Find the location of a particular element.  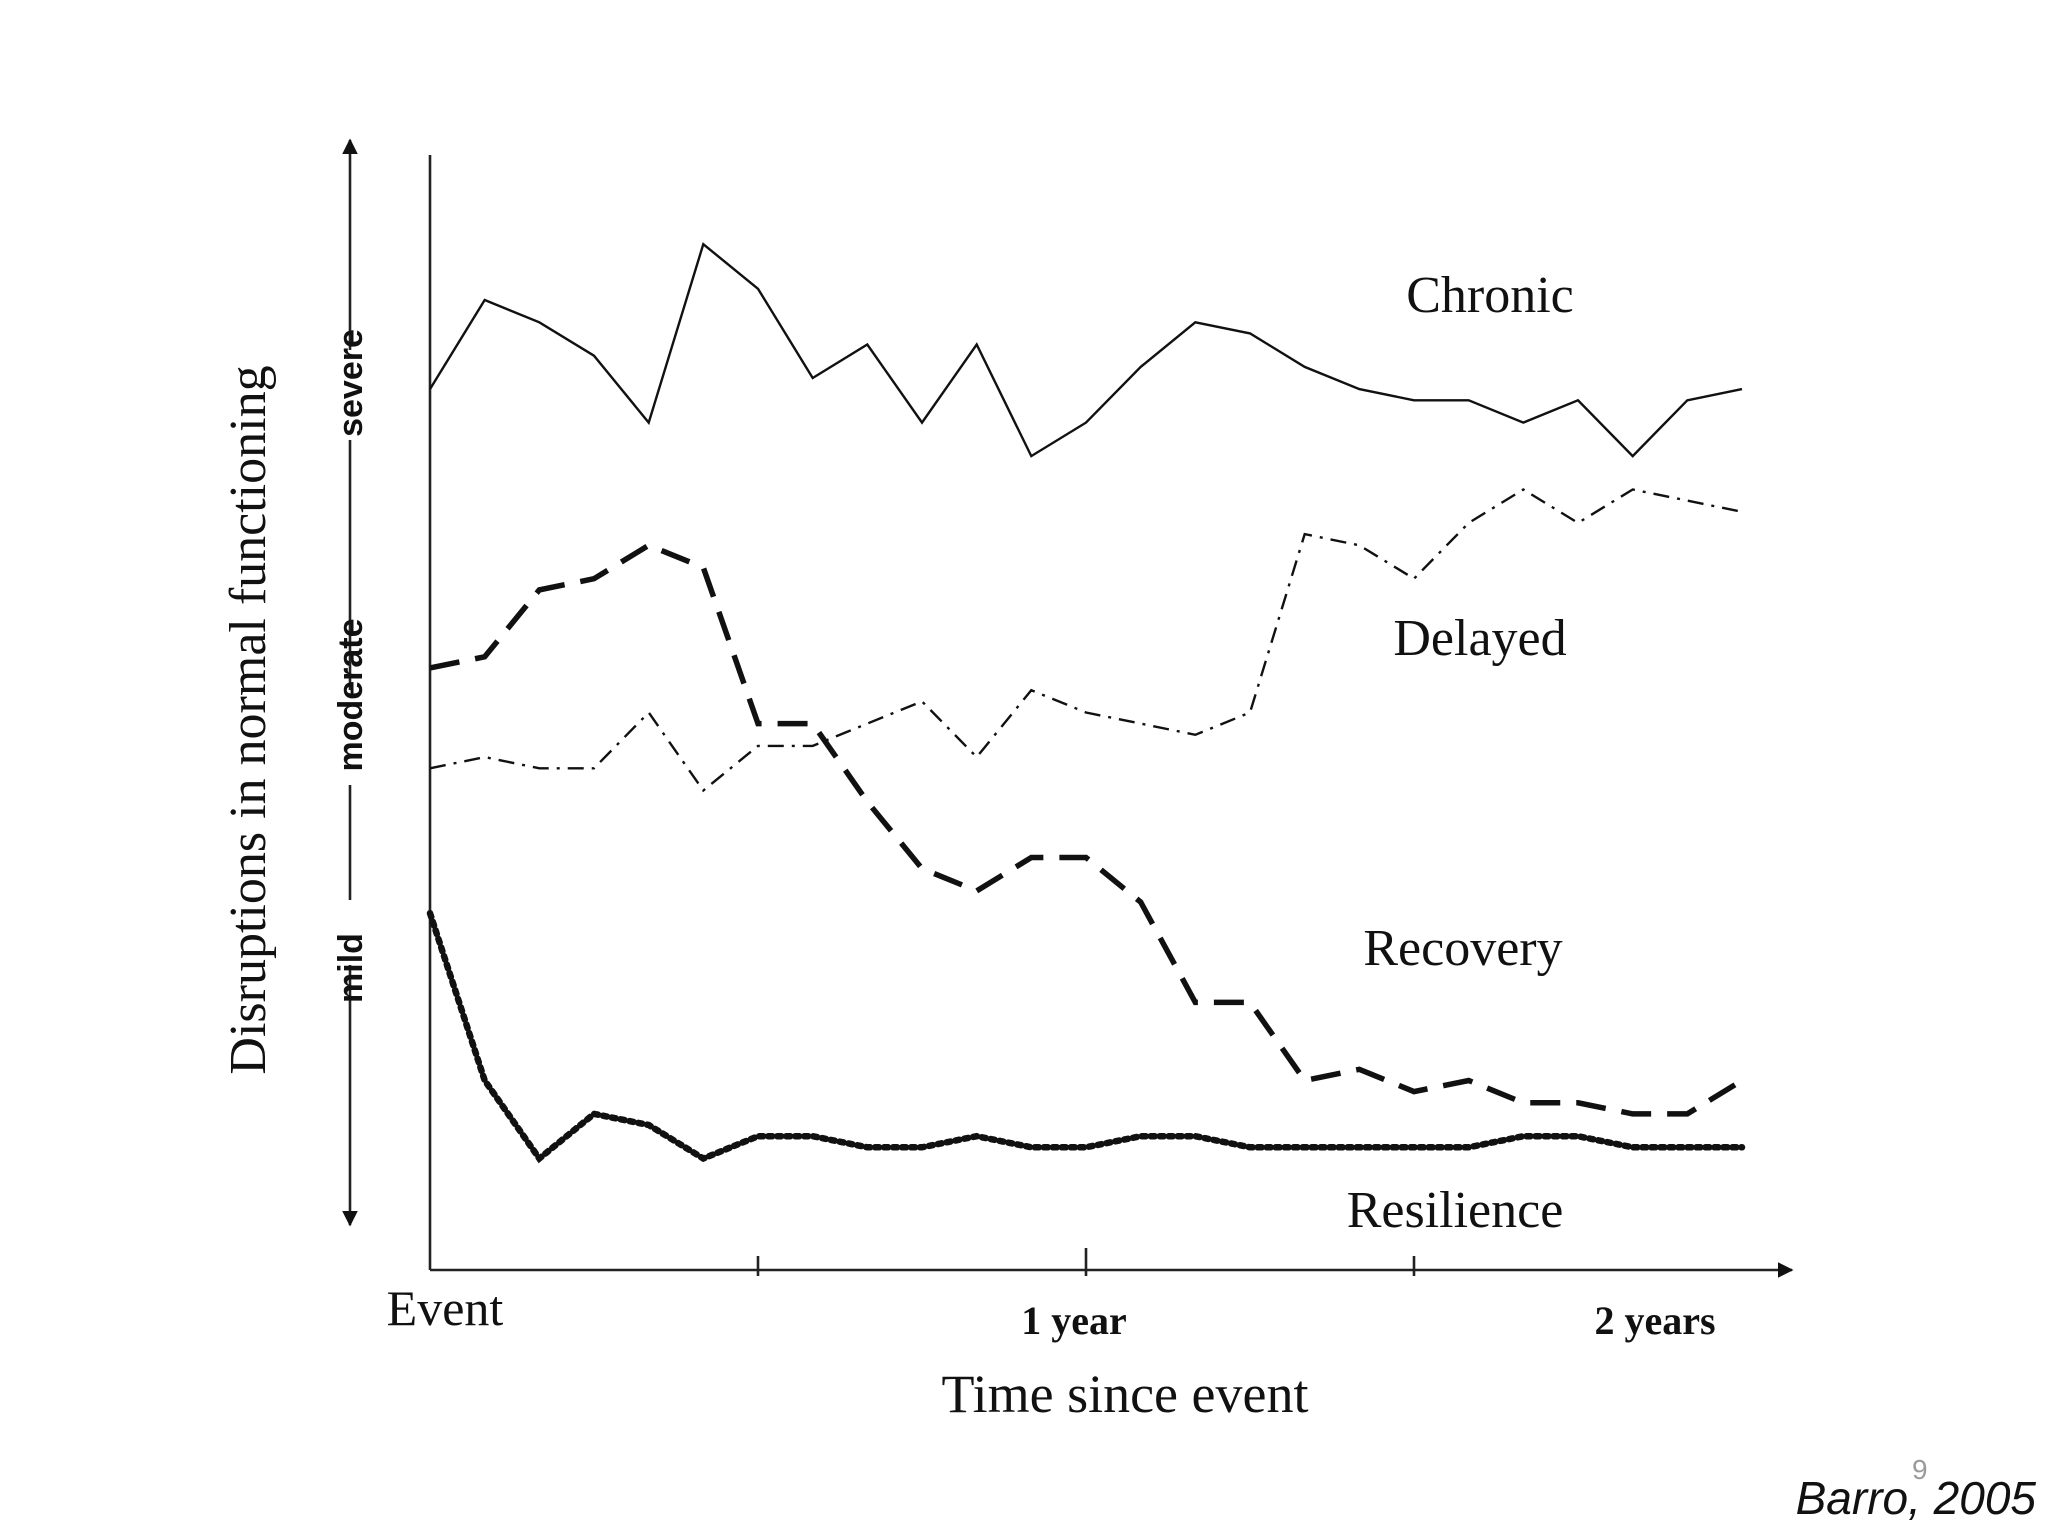

x-axis-title: Time since event is located at coordinates (1125, 1394).